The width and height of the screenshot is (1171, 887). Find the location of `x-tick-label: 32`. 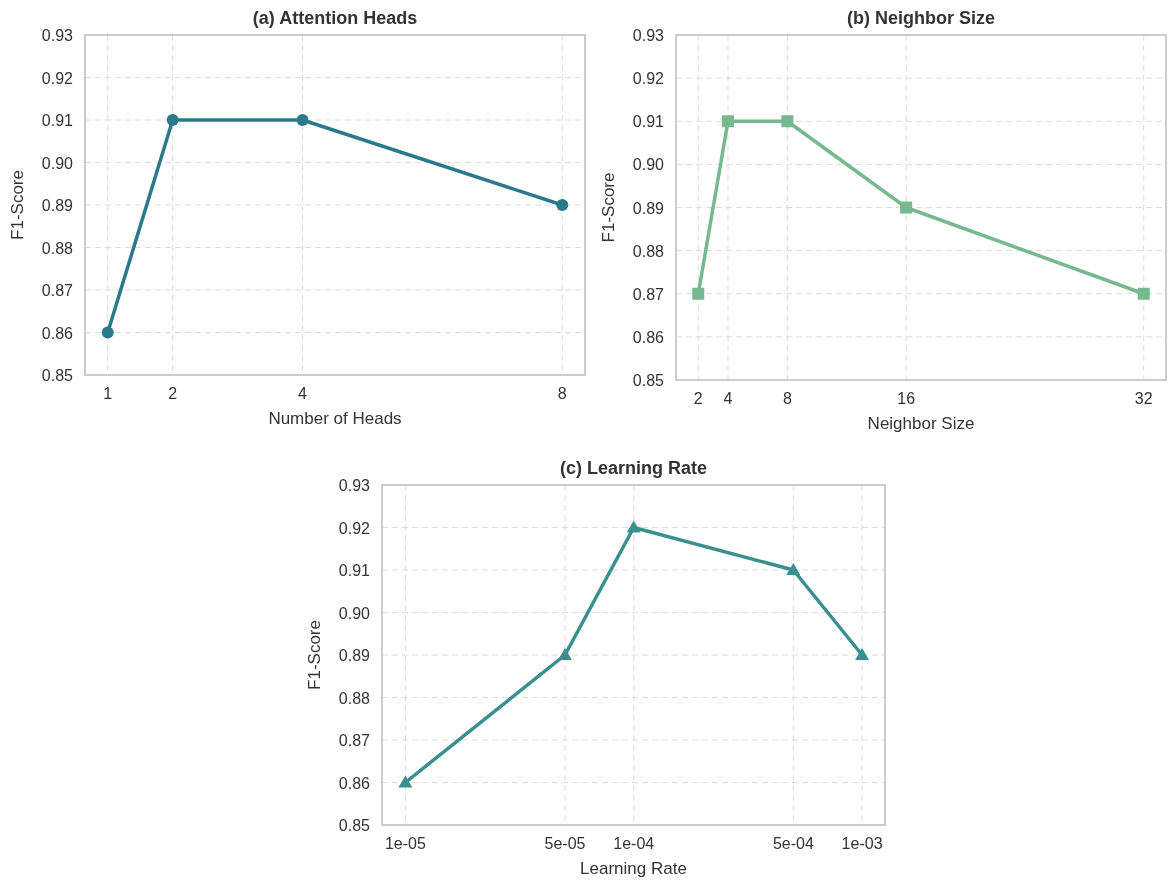

x-tick-label: 32 is located at coordinates (1143, 398).